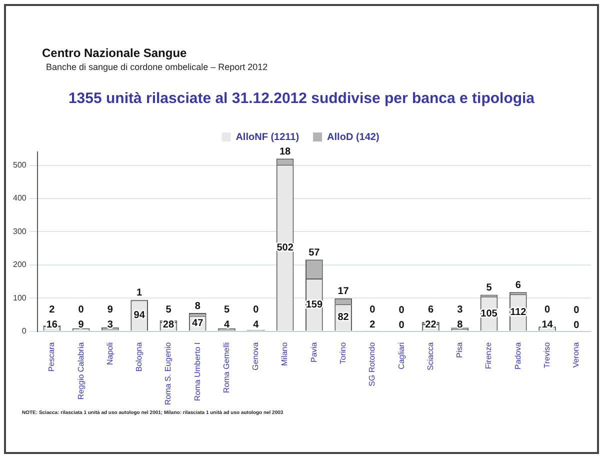  I want to click on legend-label: AlloD (142), so click(353, 137).